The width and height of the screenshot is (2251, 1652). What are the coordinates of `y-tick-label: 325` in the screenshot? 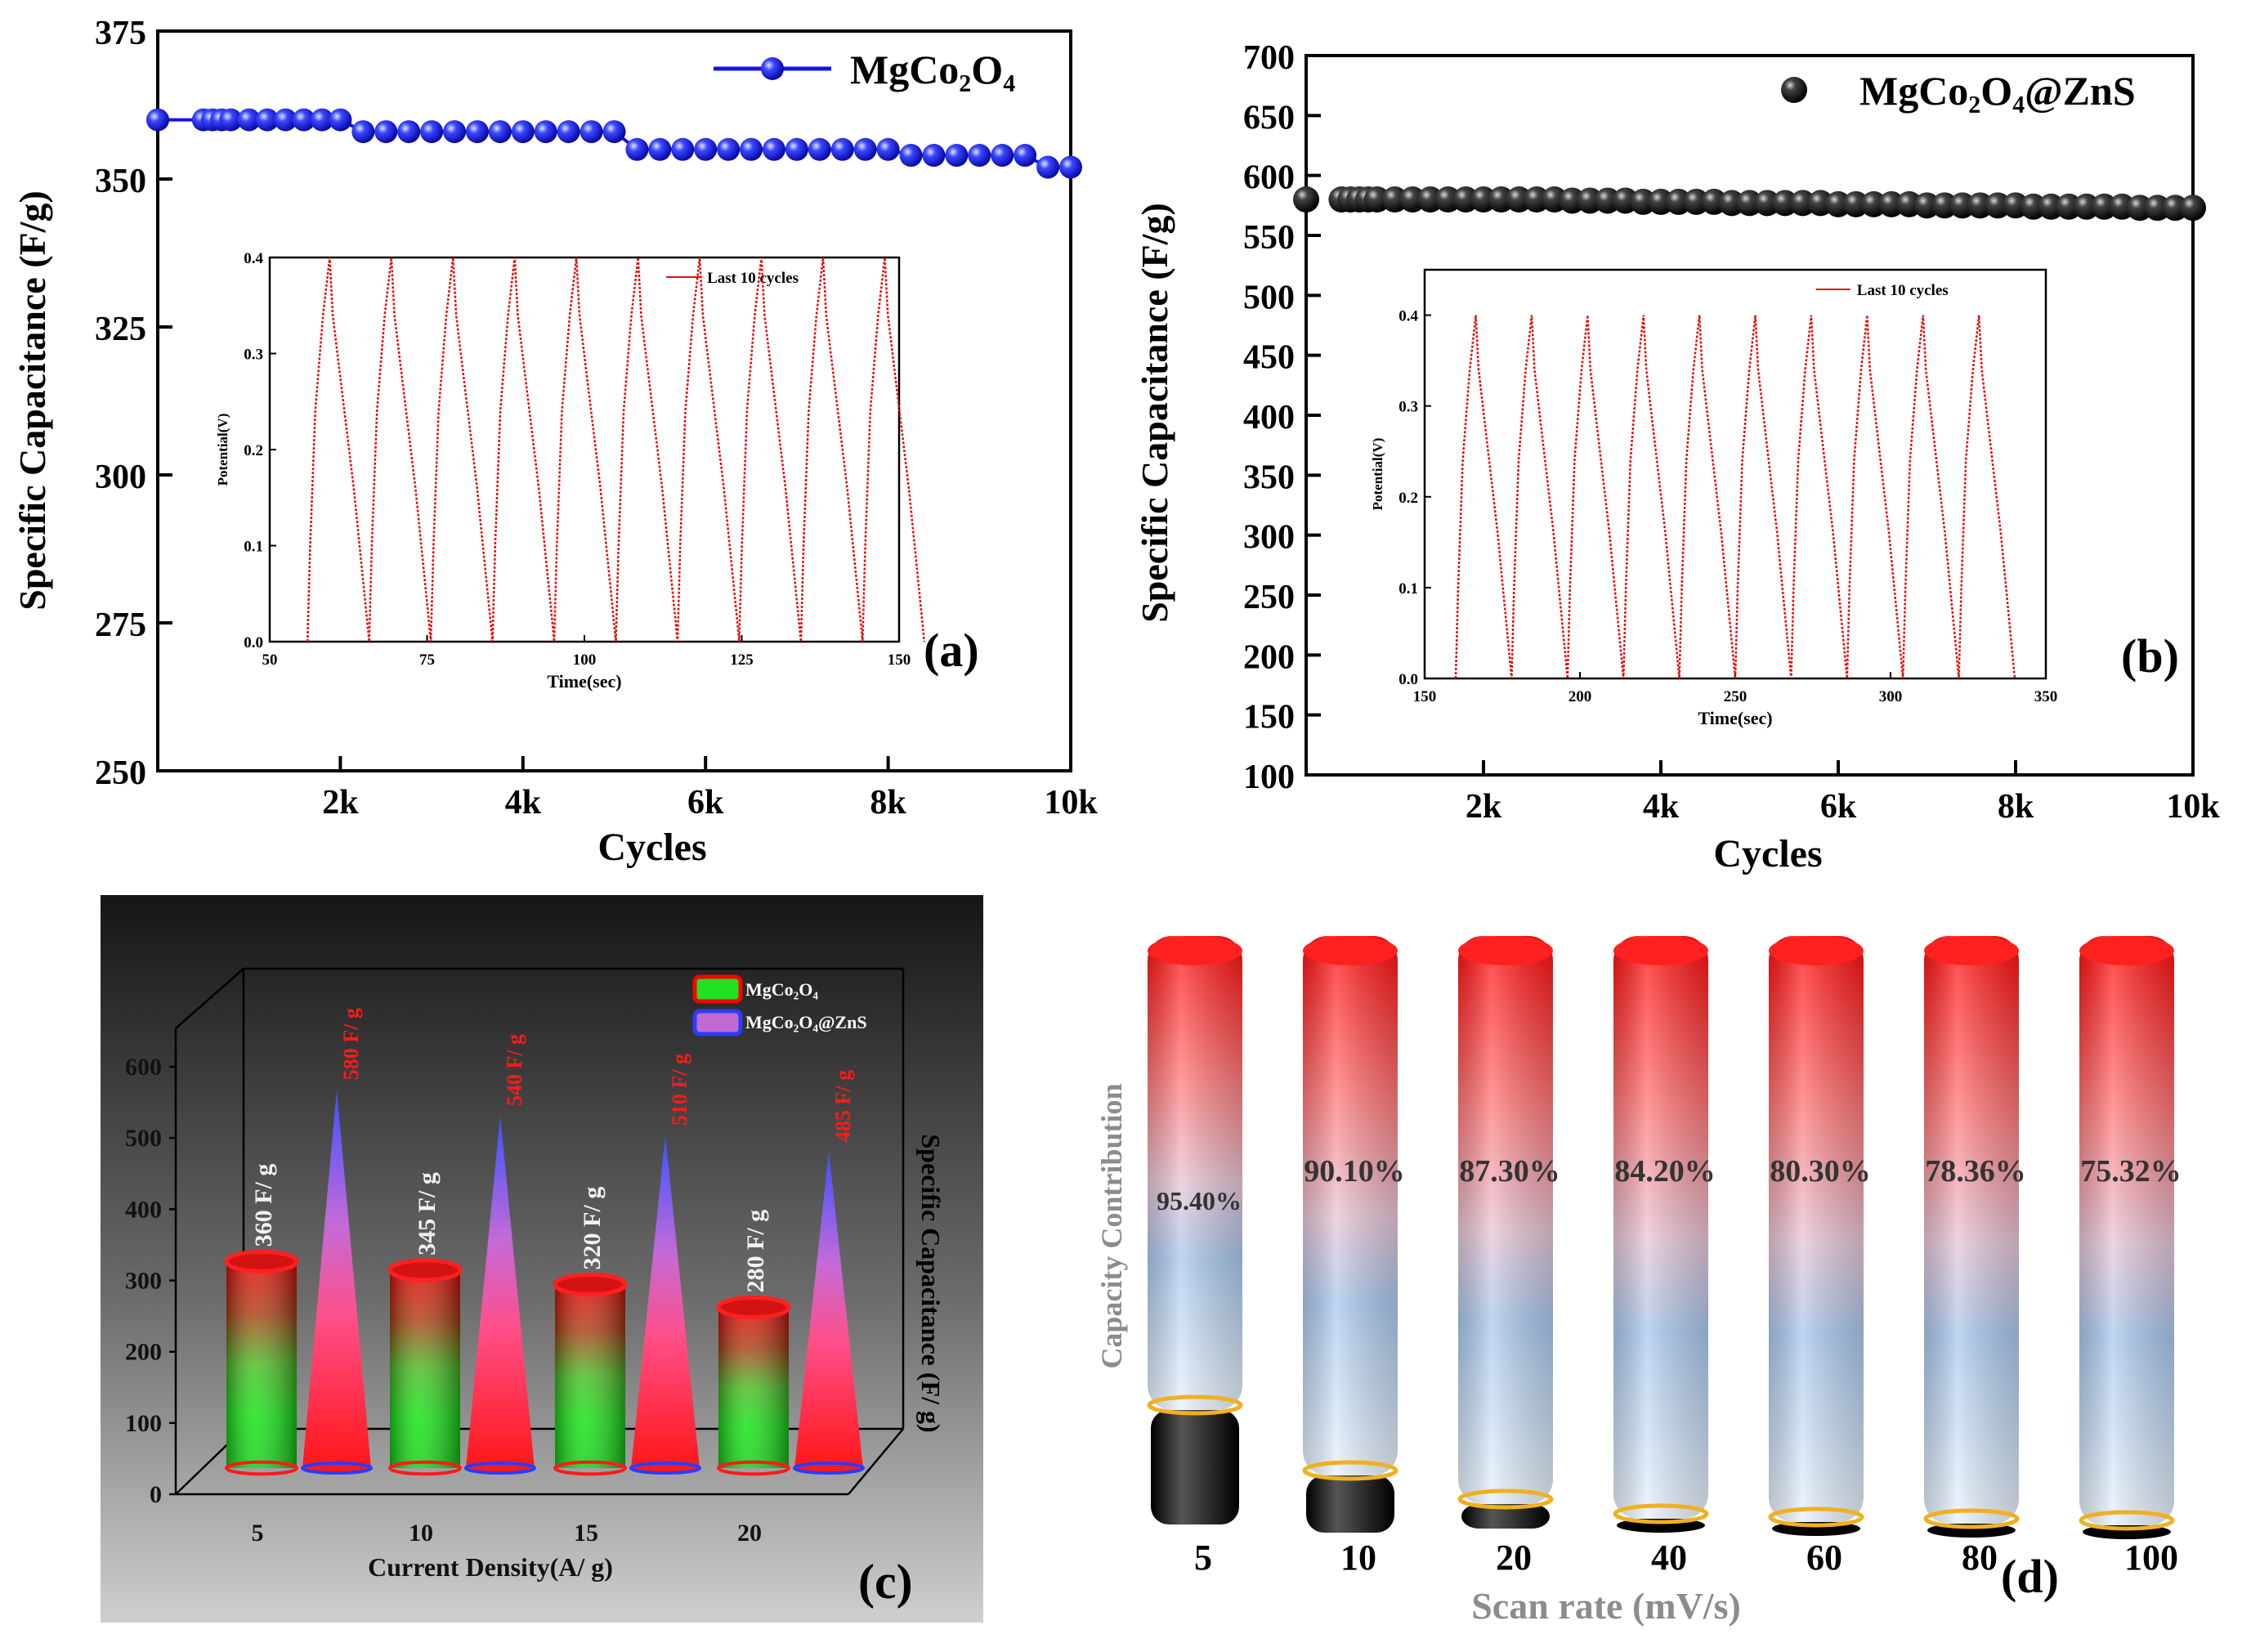 It's located at (120, 329).